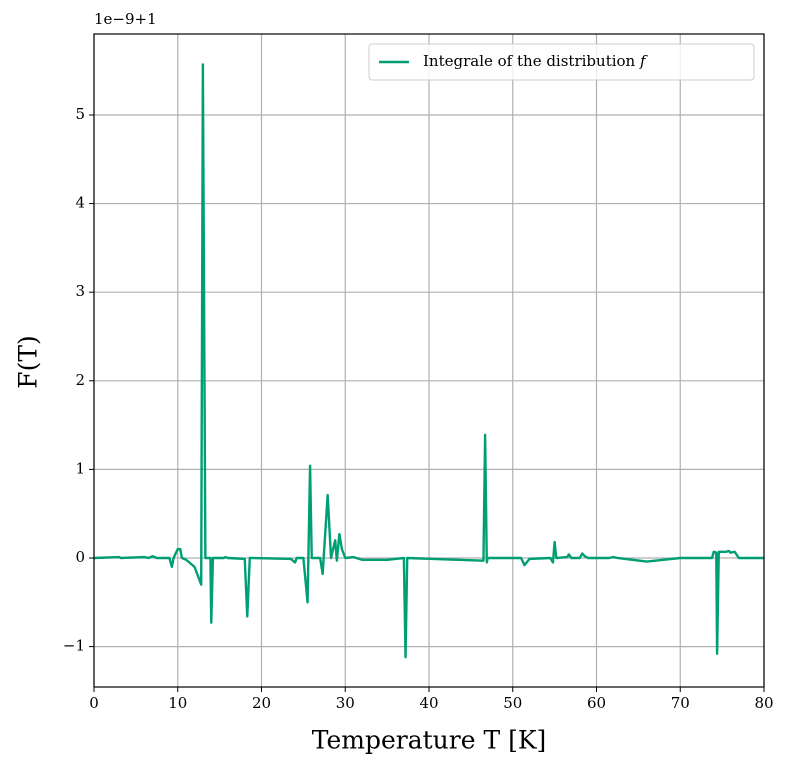 The height and width of the screenshot is (771, 790). What do you see at coordinates (80, 380) in the screenshot?
I see `y-tick-label: 2` at bounding box center [80, 380].